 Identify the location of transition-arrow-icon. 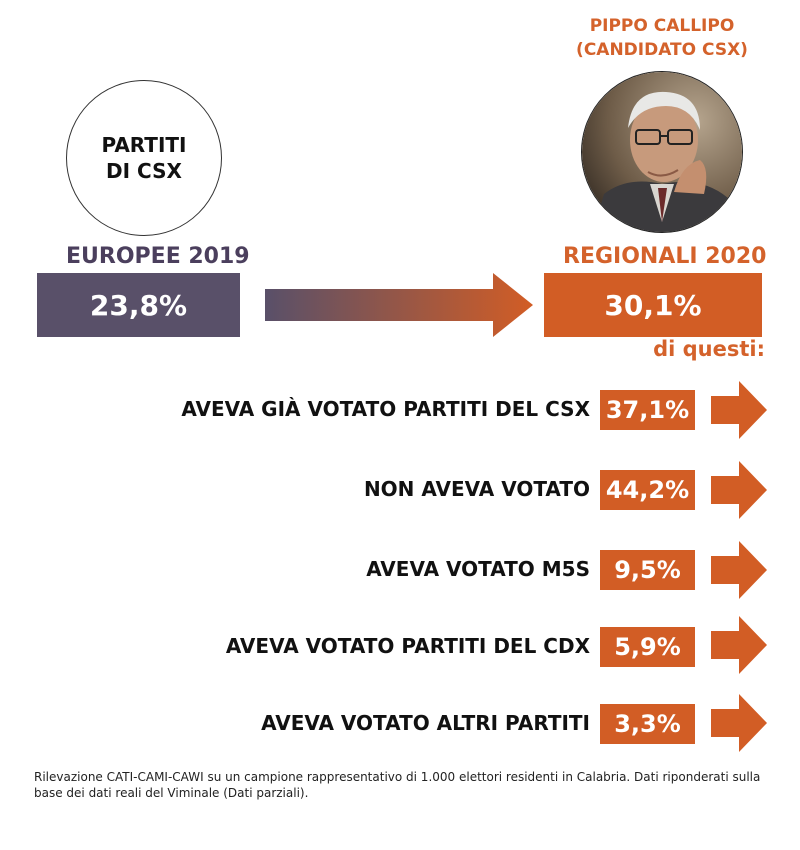
(399, 305).